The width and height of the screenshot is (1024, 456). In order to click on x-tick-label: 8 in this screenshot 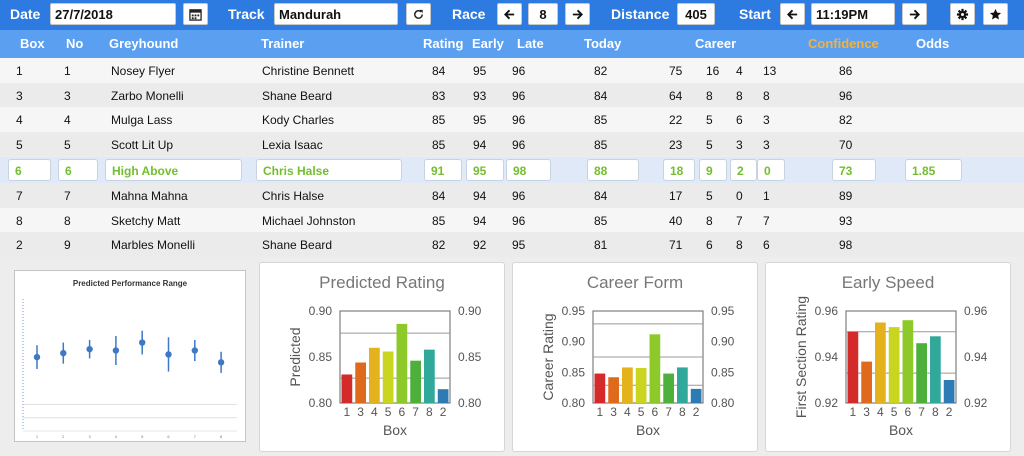, I will do `click(682, 412)`.